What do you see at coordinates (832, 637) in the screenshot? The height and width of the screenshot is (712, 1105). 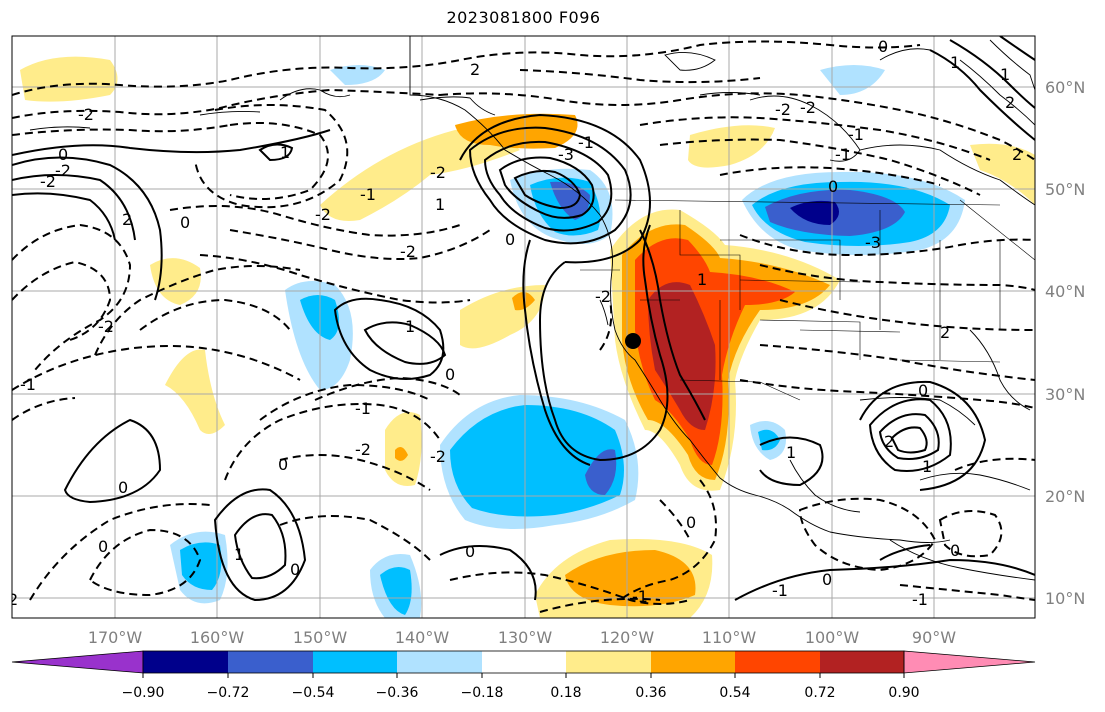 I see `lon-label-100w: 100°W` at bounding box center [832, 637].